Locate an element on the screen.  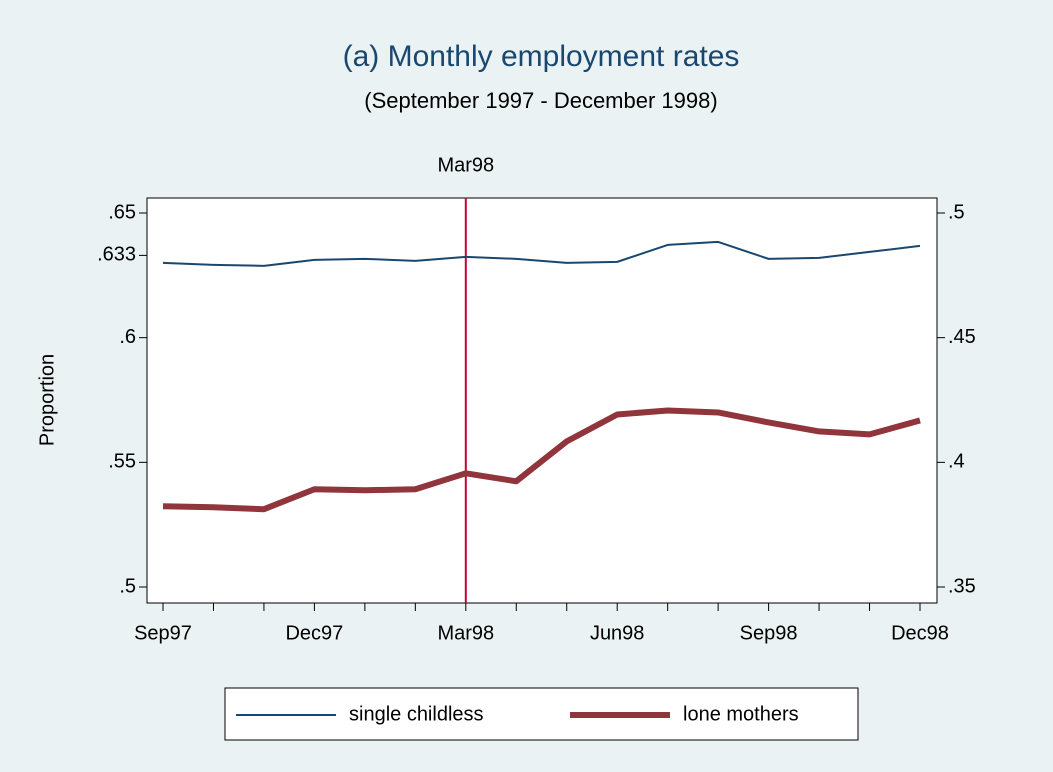
y-tick-label: .55 is located at coordinates (122, 462).